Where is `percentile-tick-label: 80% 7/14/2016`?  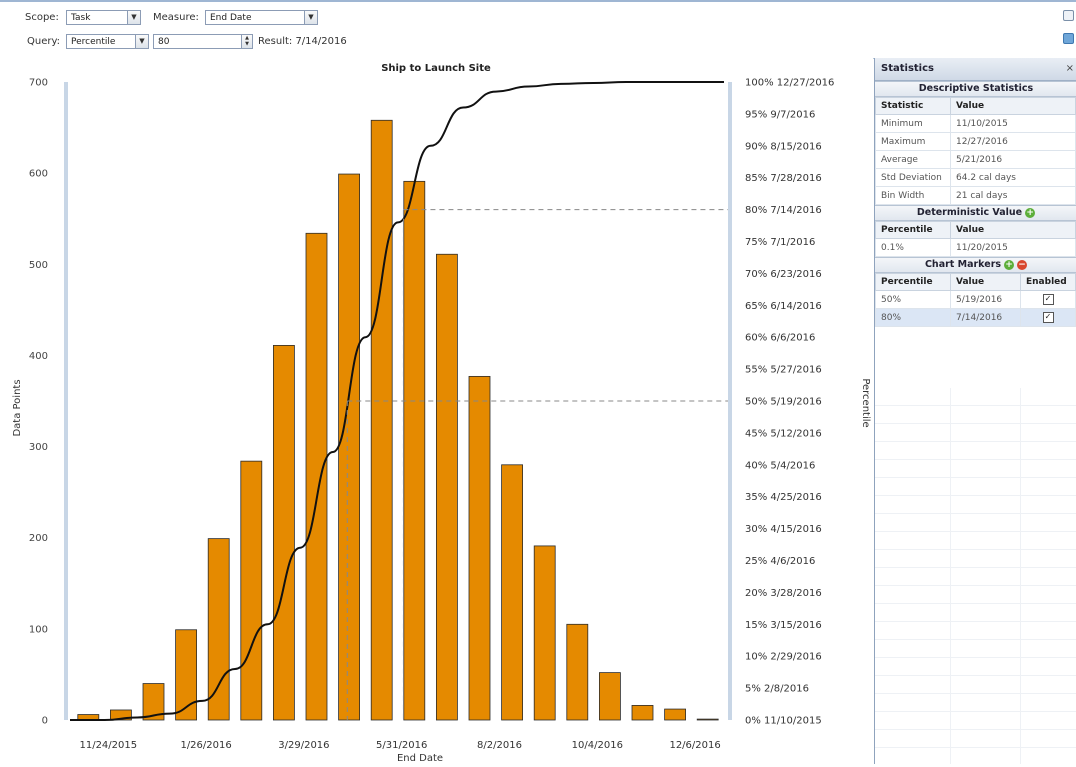 percentile-tick-label: 80% 7/14/2016 is located at coordinates (783, 210).